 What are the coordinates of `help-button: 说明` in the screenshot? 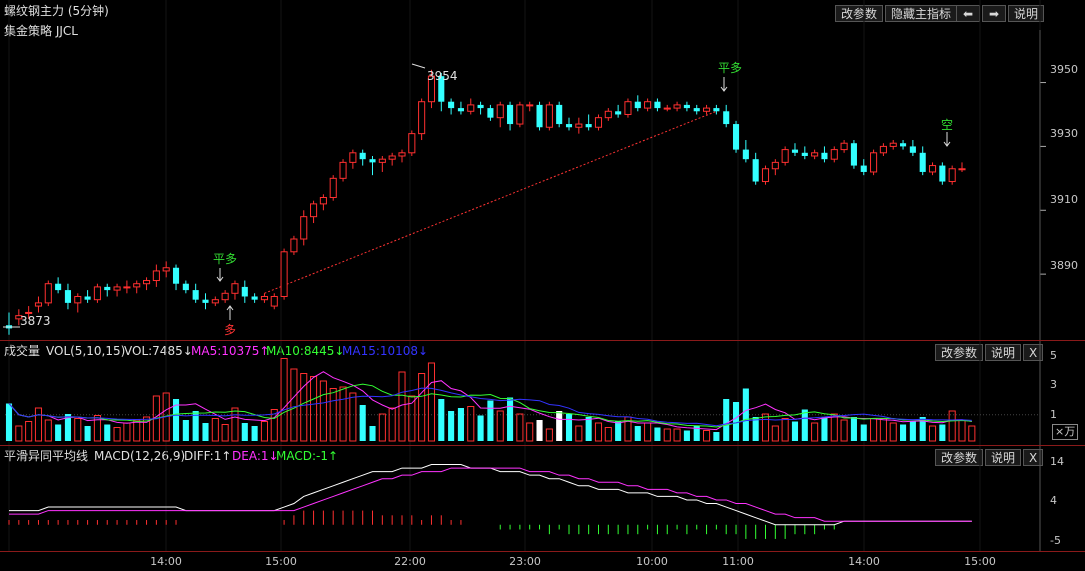 It's located at (1026, 13).